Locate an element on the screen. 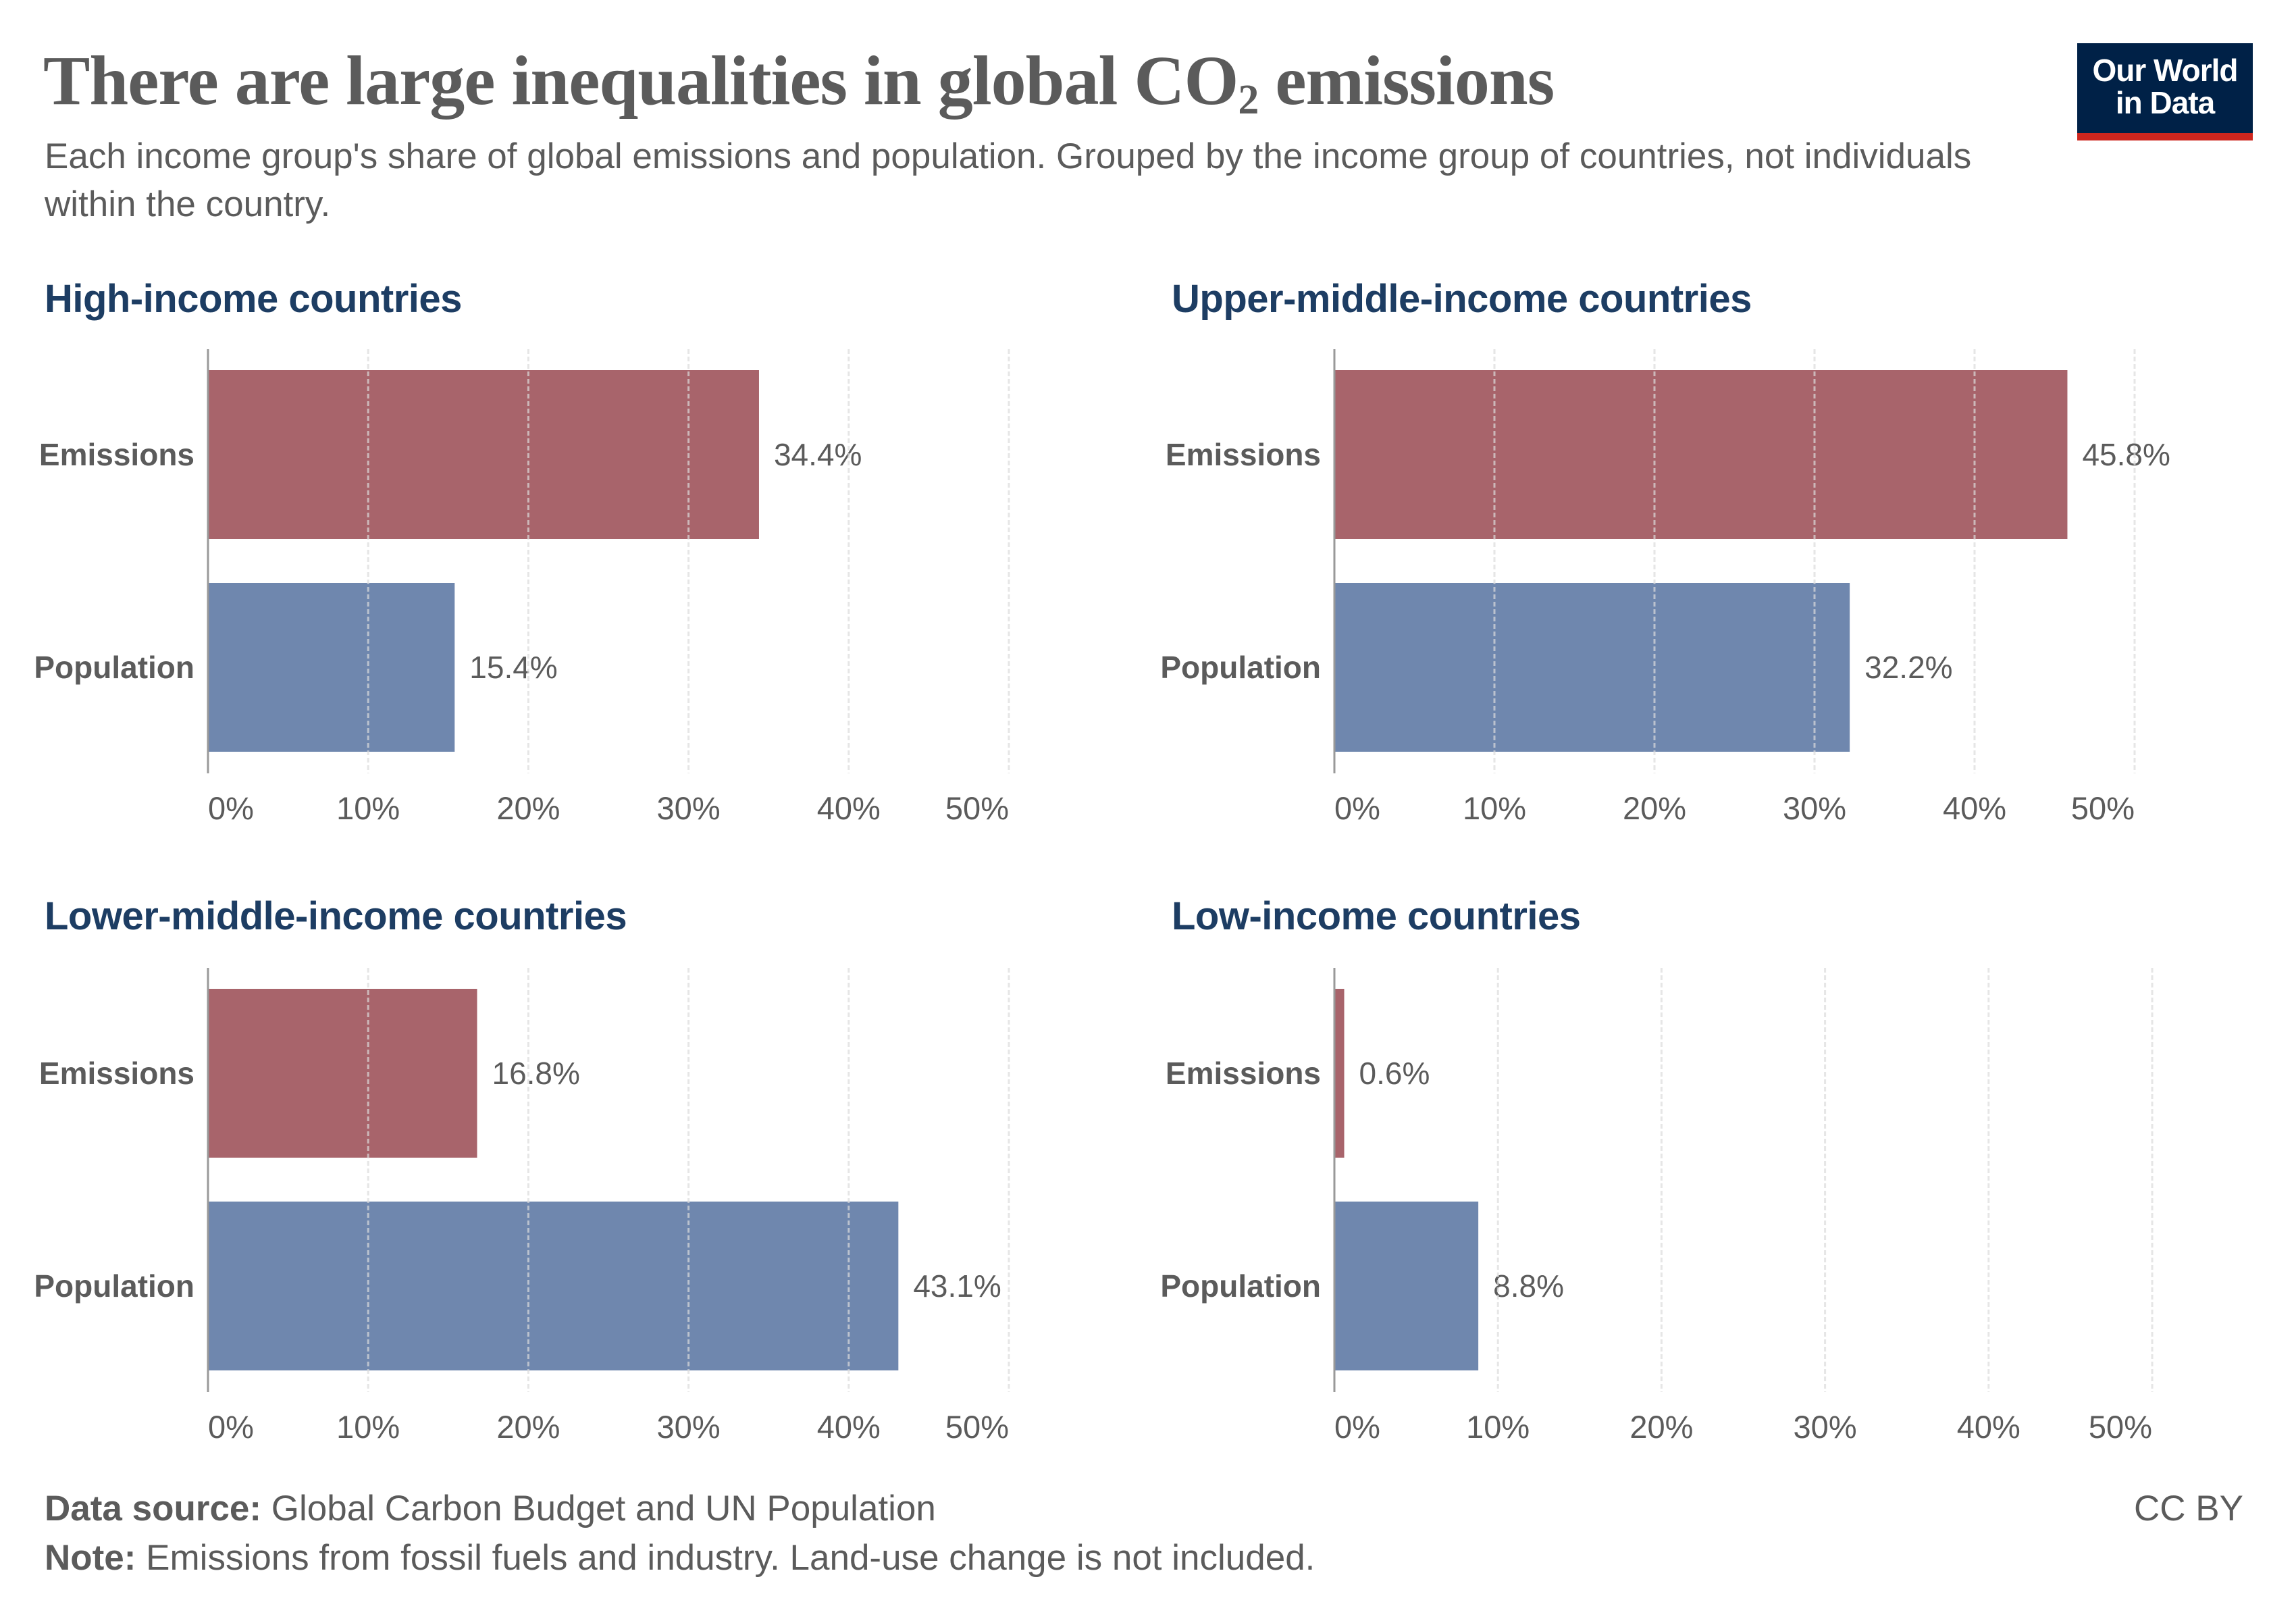  value-label: 8.8% is located at coordinates (1529, 1286).